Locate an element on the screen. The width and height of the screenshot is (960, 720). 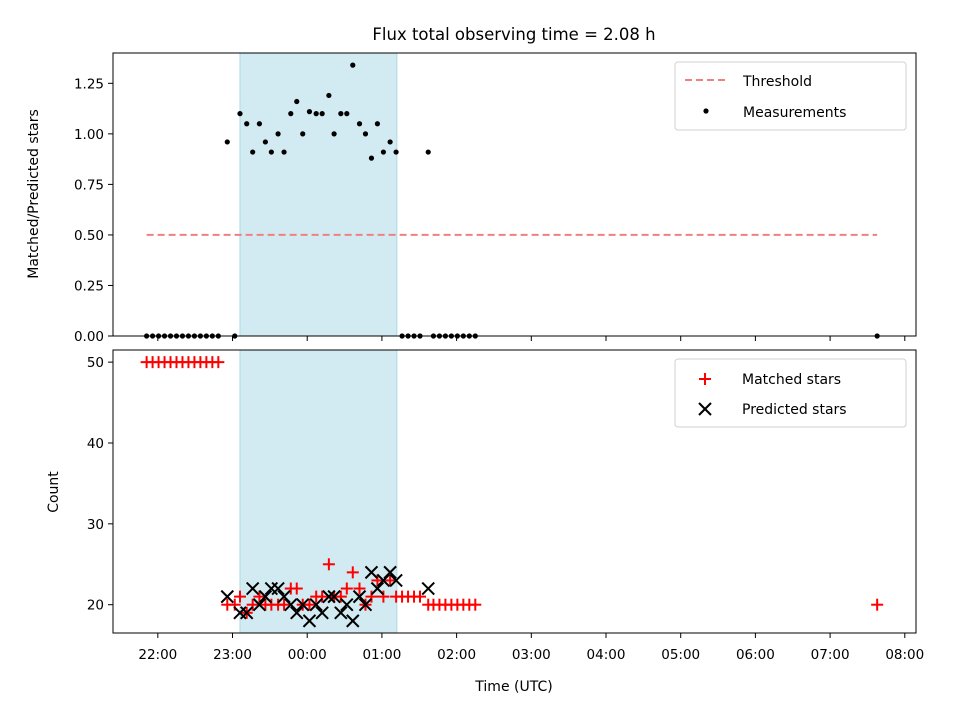
x-tick-label: 23:00 is located at coordinates (232, 655).